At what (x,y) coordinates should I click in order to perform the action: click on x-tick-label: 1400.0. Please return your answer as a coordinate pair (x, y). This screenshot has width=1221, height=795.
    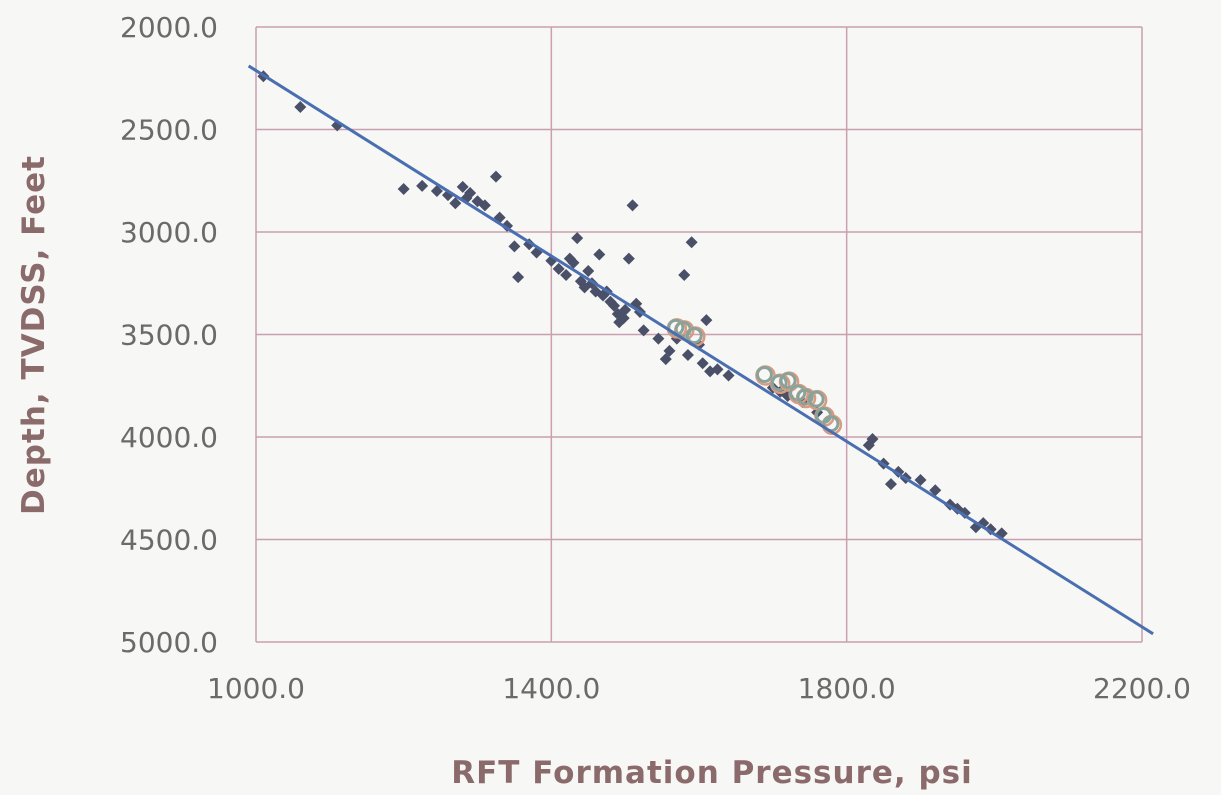
    Looking at the image, I should click on (551, 688).